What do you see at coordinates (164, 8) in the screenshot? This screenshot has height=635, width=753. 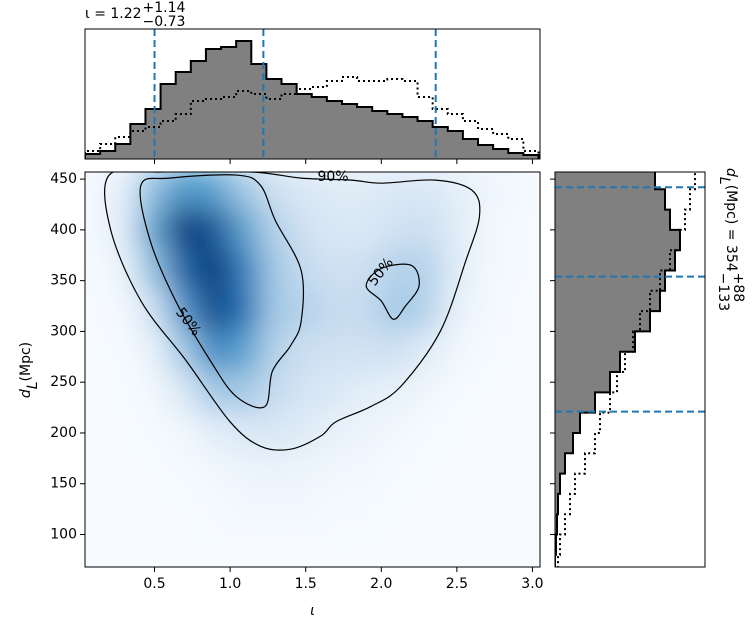 I see `title-sup: +1.14` at bounding box center [164, 8].